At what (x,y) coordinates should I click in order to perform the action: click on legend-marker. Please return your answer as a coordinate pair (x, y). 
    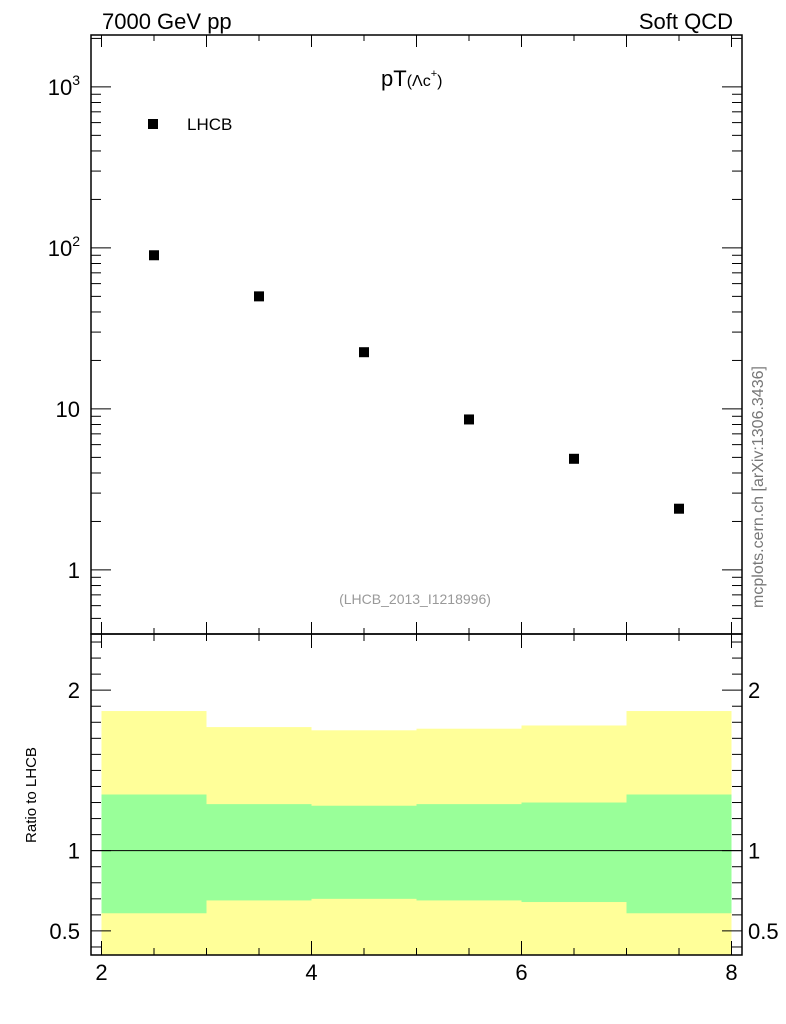
    Looking at the image, I should click on (153, 124).